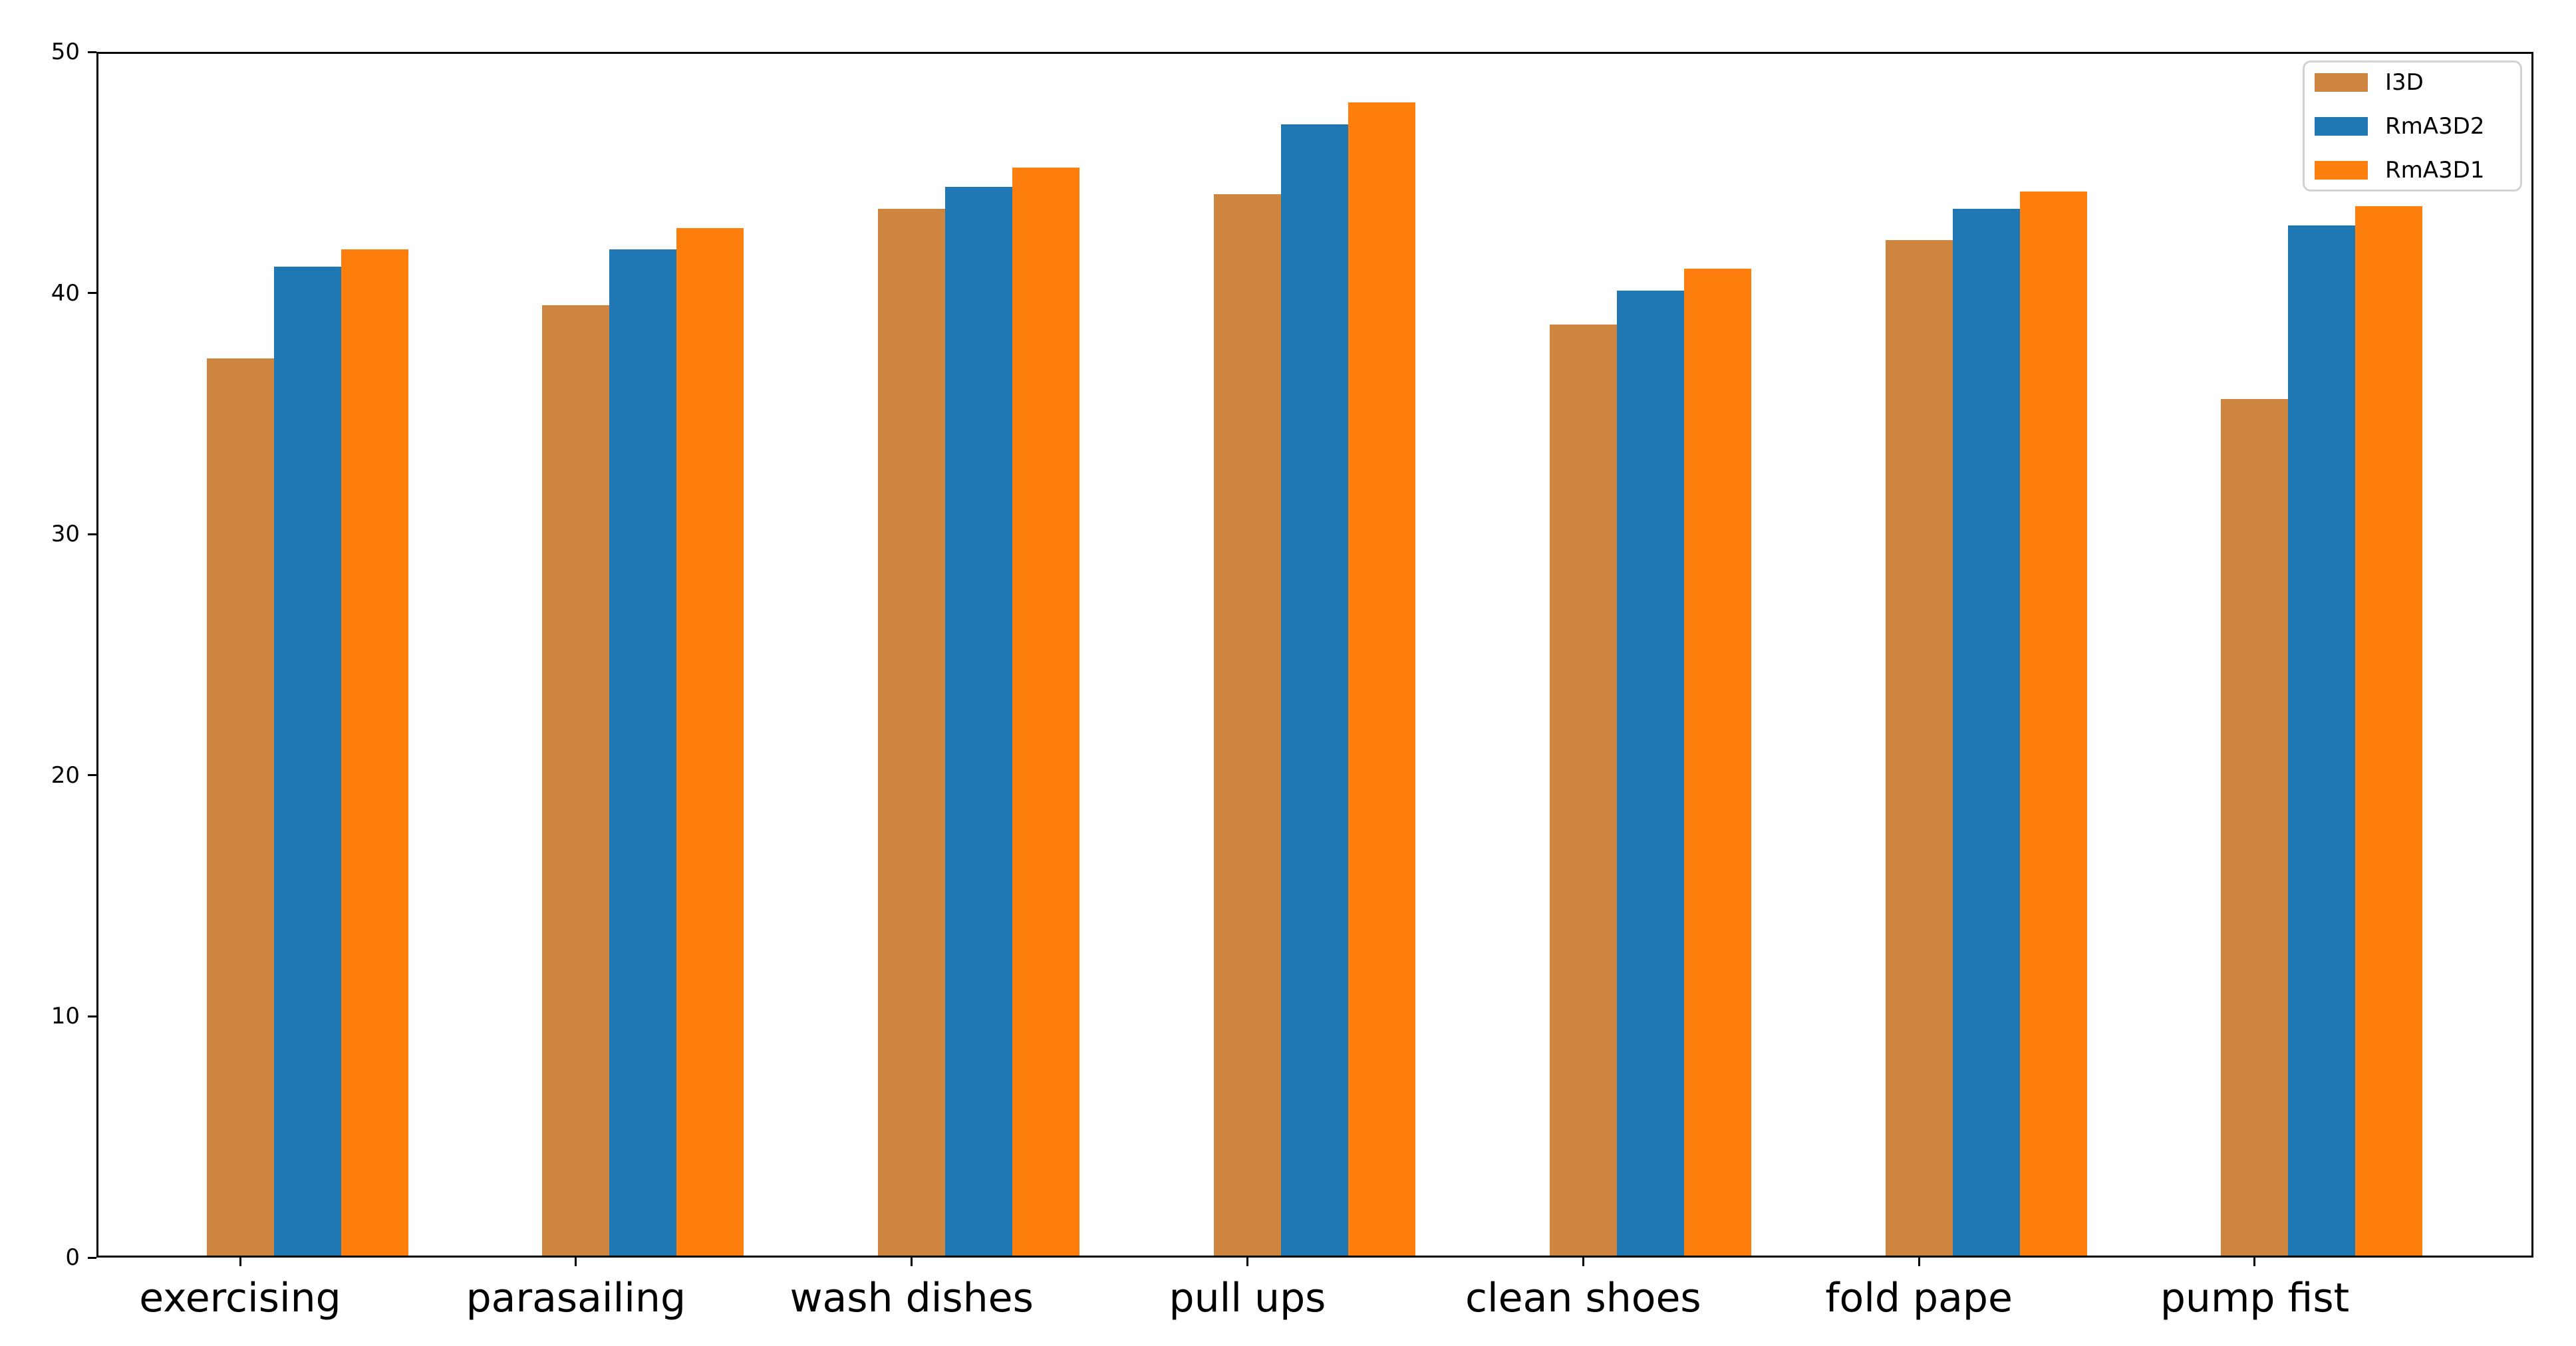 Image resolution: width=2576 pixels, height=1346 pixels. Describe the element at coordinates (1919, 749) in the screenshot. I see `bar-I3D-fold-pape` at that location.